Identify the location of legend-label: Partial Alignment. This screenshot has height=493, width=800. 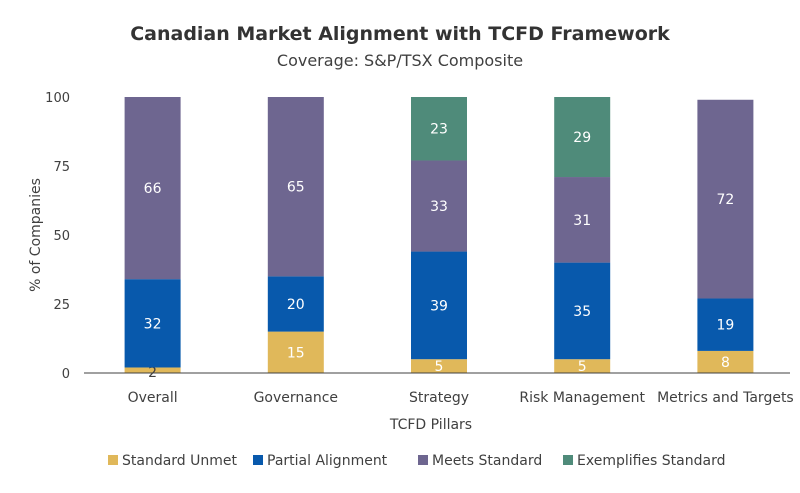
(327, 461).